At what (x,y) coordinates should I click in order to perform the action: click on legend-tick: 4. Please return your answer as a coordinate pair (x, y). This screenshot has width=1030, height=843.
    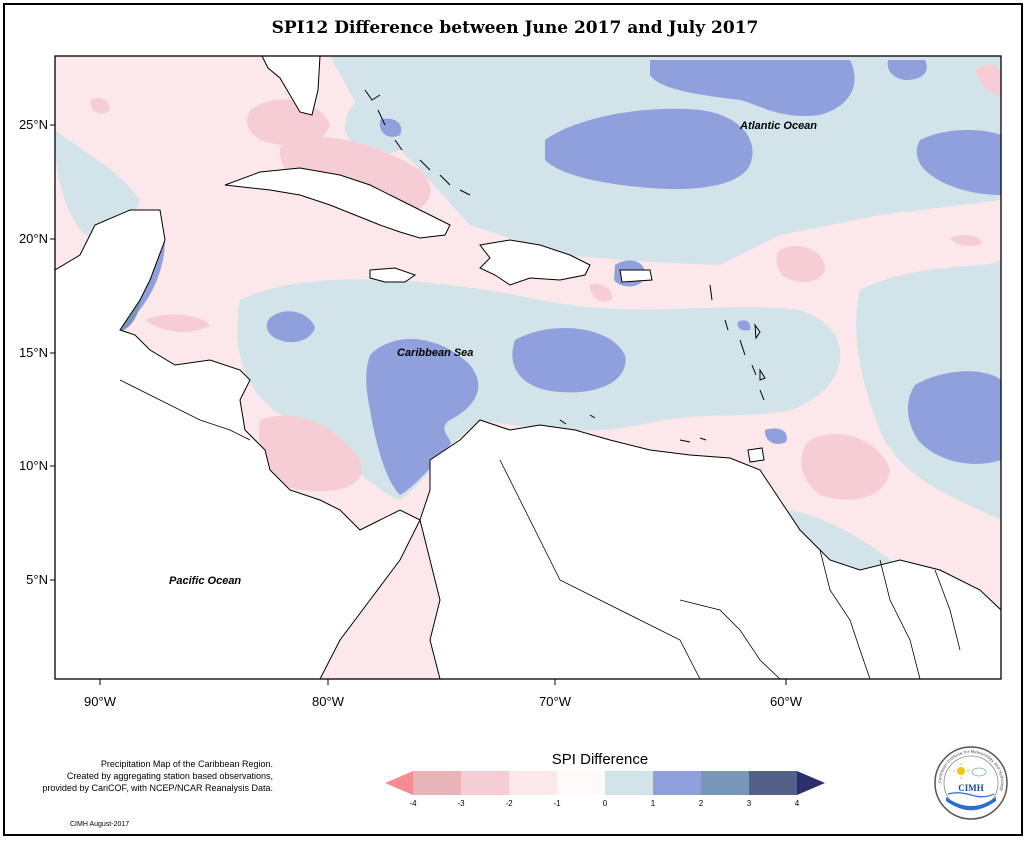
    Looking at the image, I should click on (797, 803).